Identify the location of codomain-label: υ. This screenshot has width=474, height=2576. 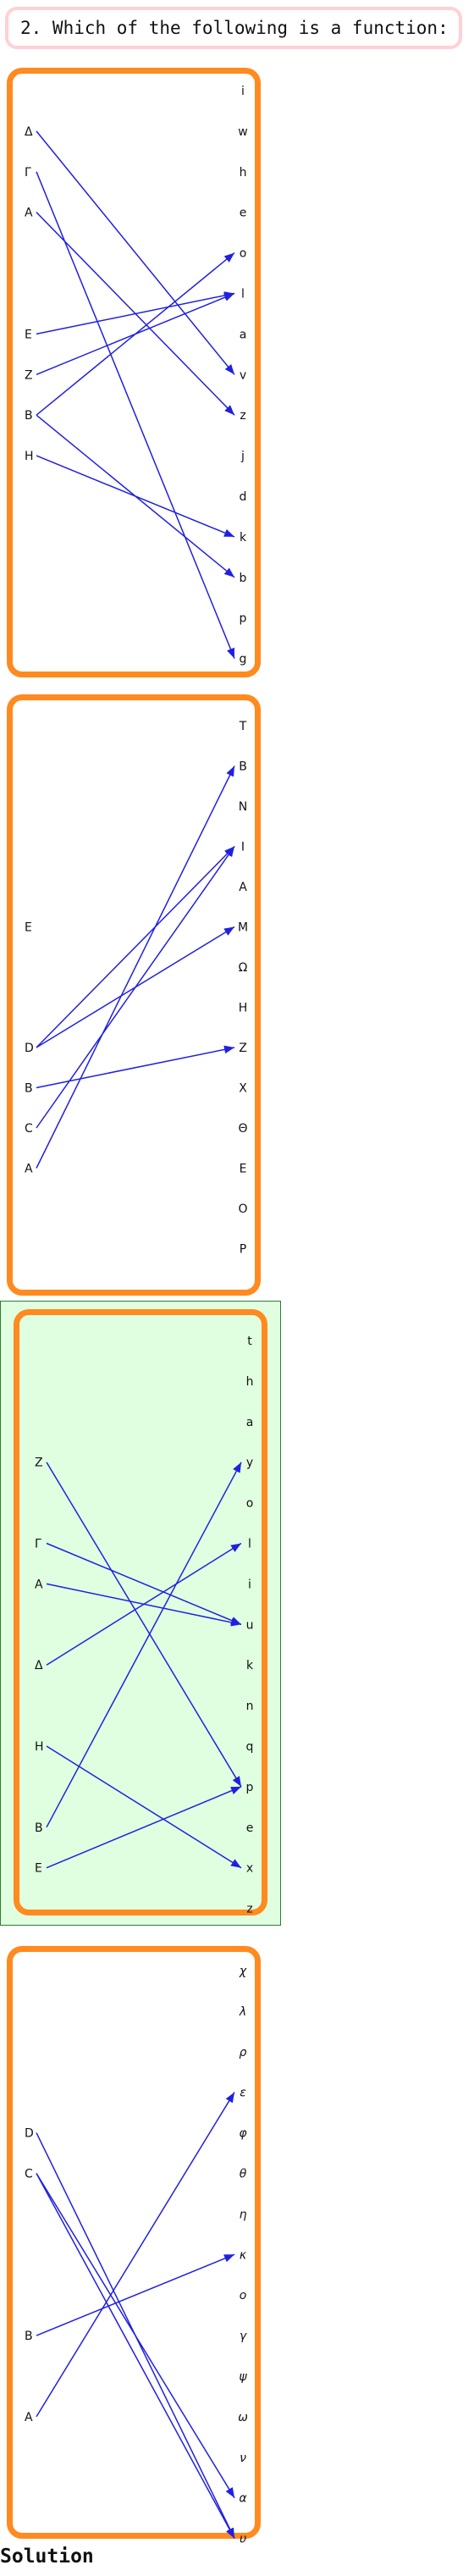
(243, 2539).